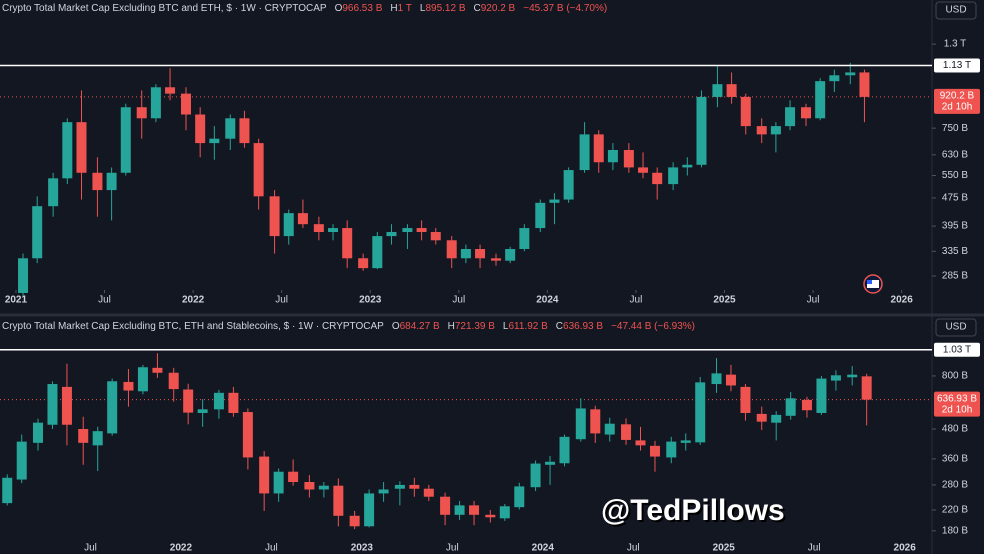 Image resolution: width=984 pixels, height=554 pixels. Describe the element at coordinates (695, 512) in the screenshot. I see `watermark-shadow: @TedPillows` at that location.